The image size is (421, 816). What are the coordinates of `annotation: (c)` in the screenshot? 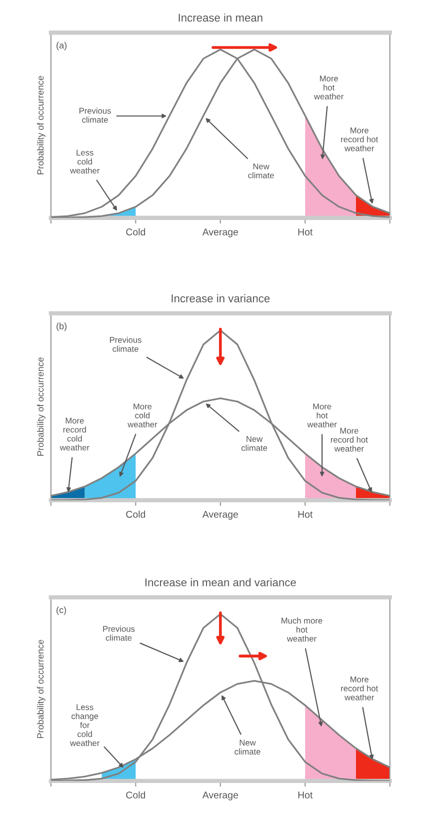 It's located at (61, 610).